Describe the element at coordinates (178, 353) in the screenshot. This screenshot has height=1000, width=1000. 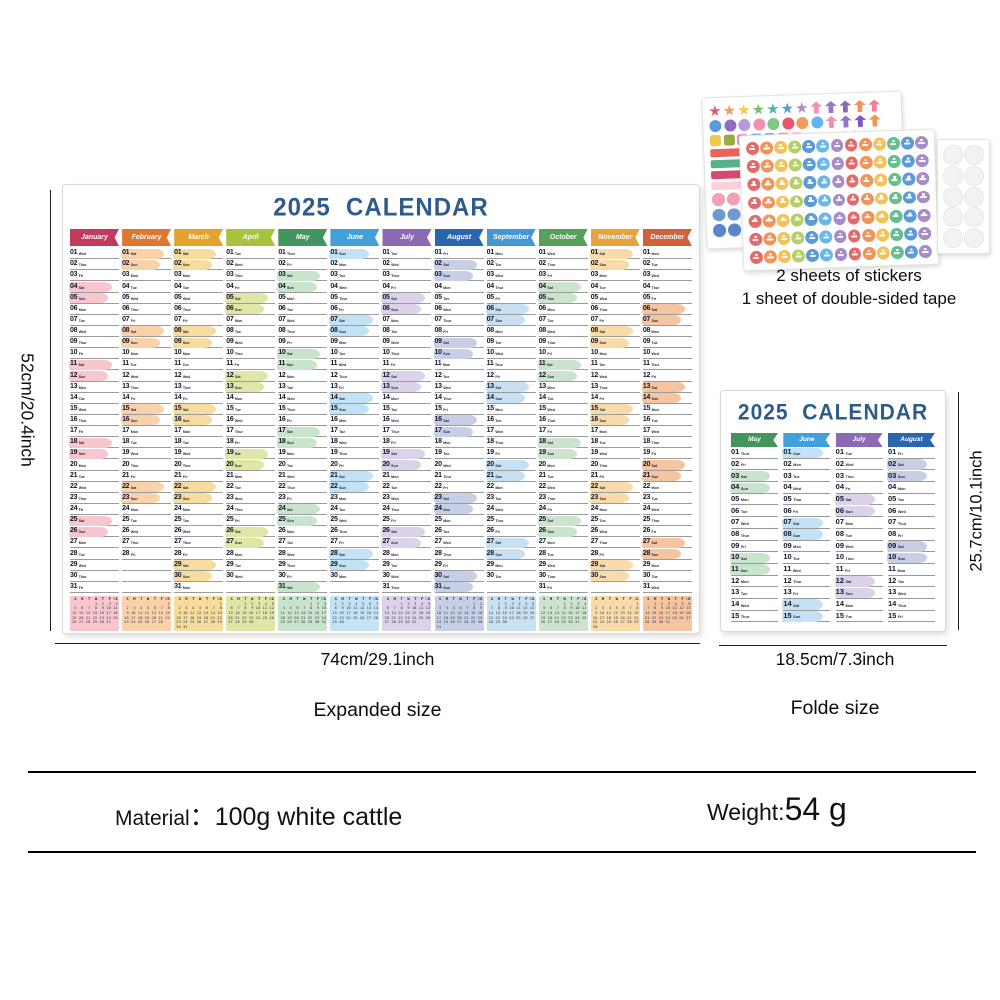
I see `day-number: 10` at that location.